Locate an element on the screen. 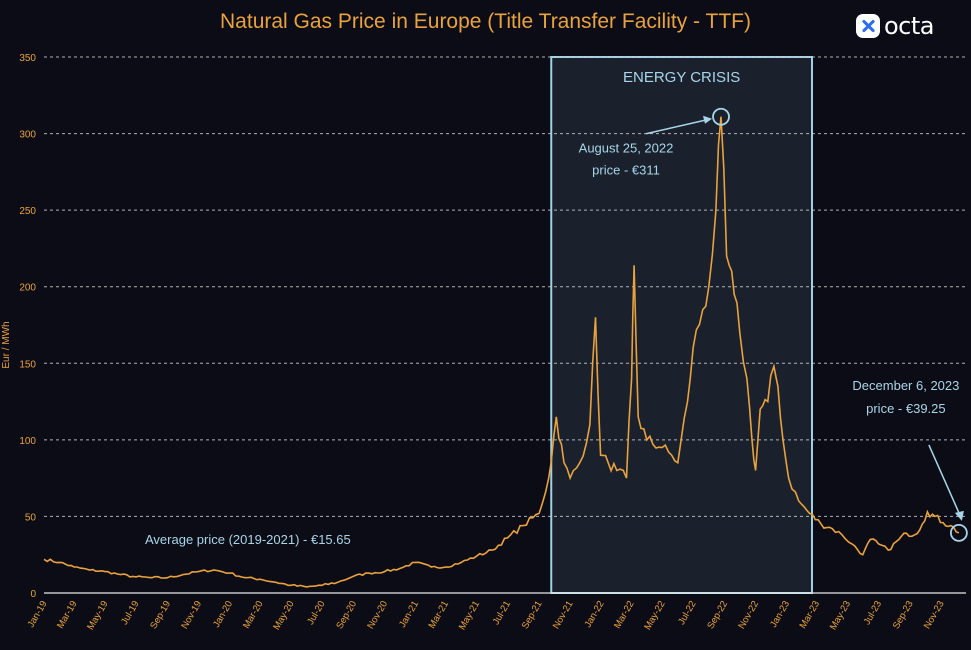 Image resolution: width=971 pixels, height=650 pixels. x-tick-label: Jul-21 is located at coordinates (502, 613).